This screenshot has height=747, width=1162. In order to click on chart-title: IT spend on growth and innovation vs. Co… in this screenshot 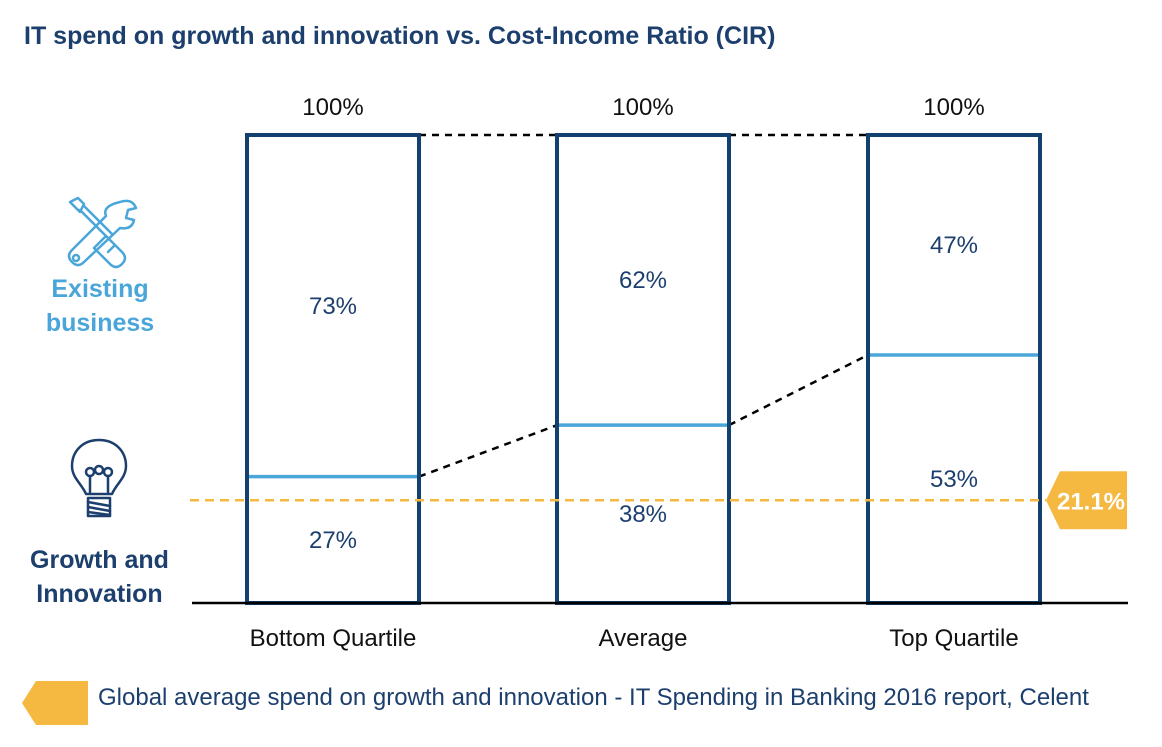, I will do `click(400, 36)`.